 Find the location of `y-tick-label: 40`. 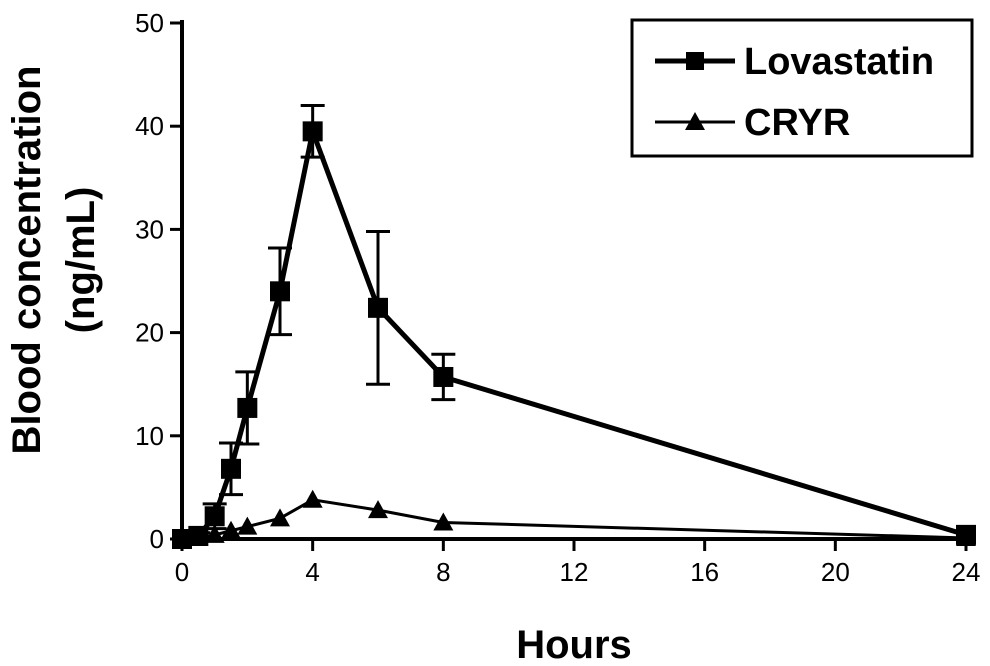

y-tick-label: 40 is located at coordinates (149, 126).